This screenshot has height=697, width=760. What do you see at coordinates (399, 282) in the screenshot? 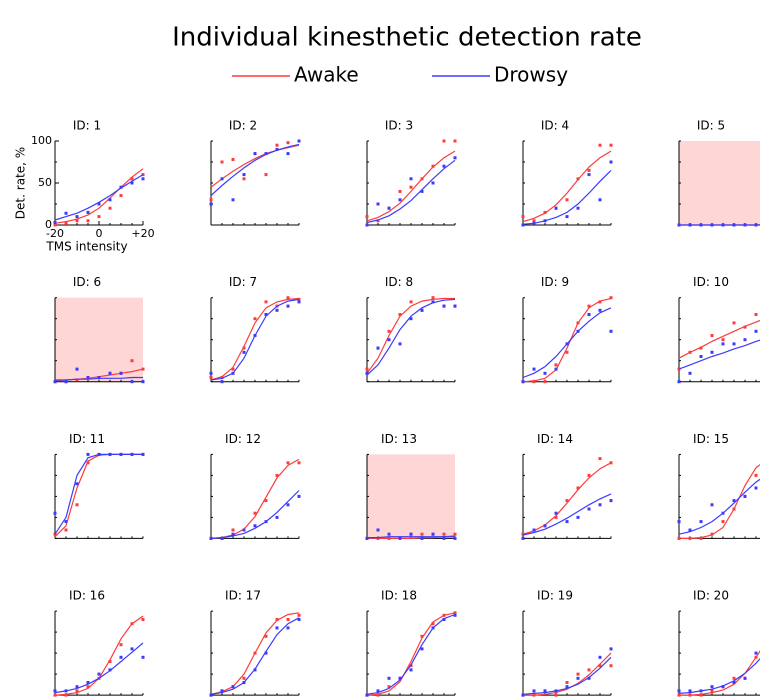
I see `panel-title: ID: 8` at bounding box center [399, 282].